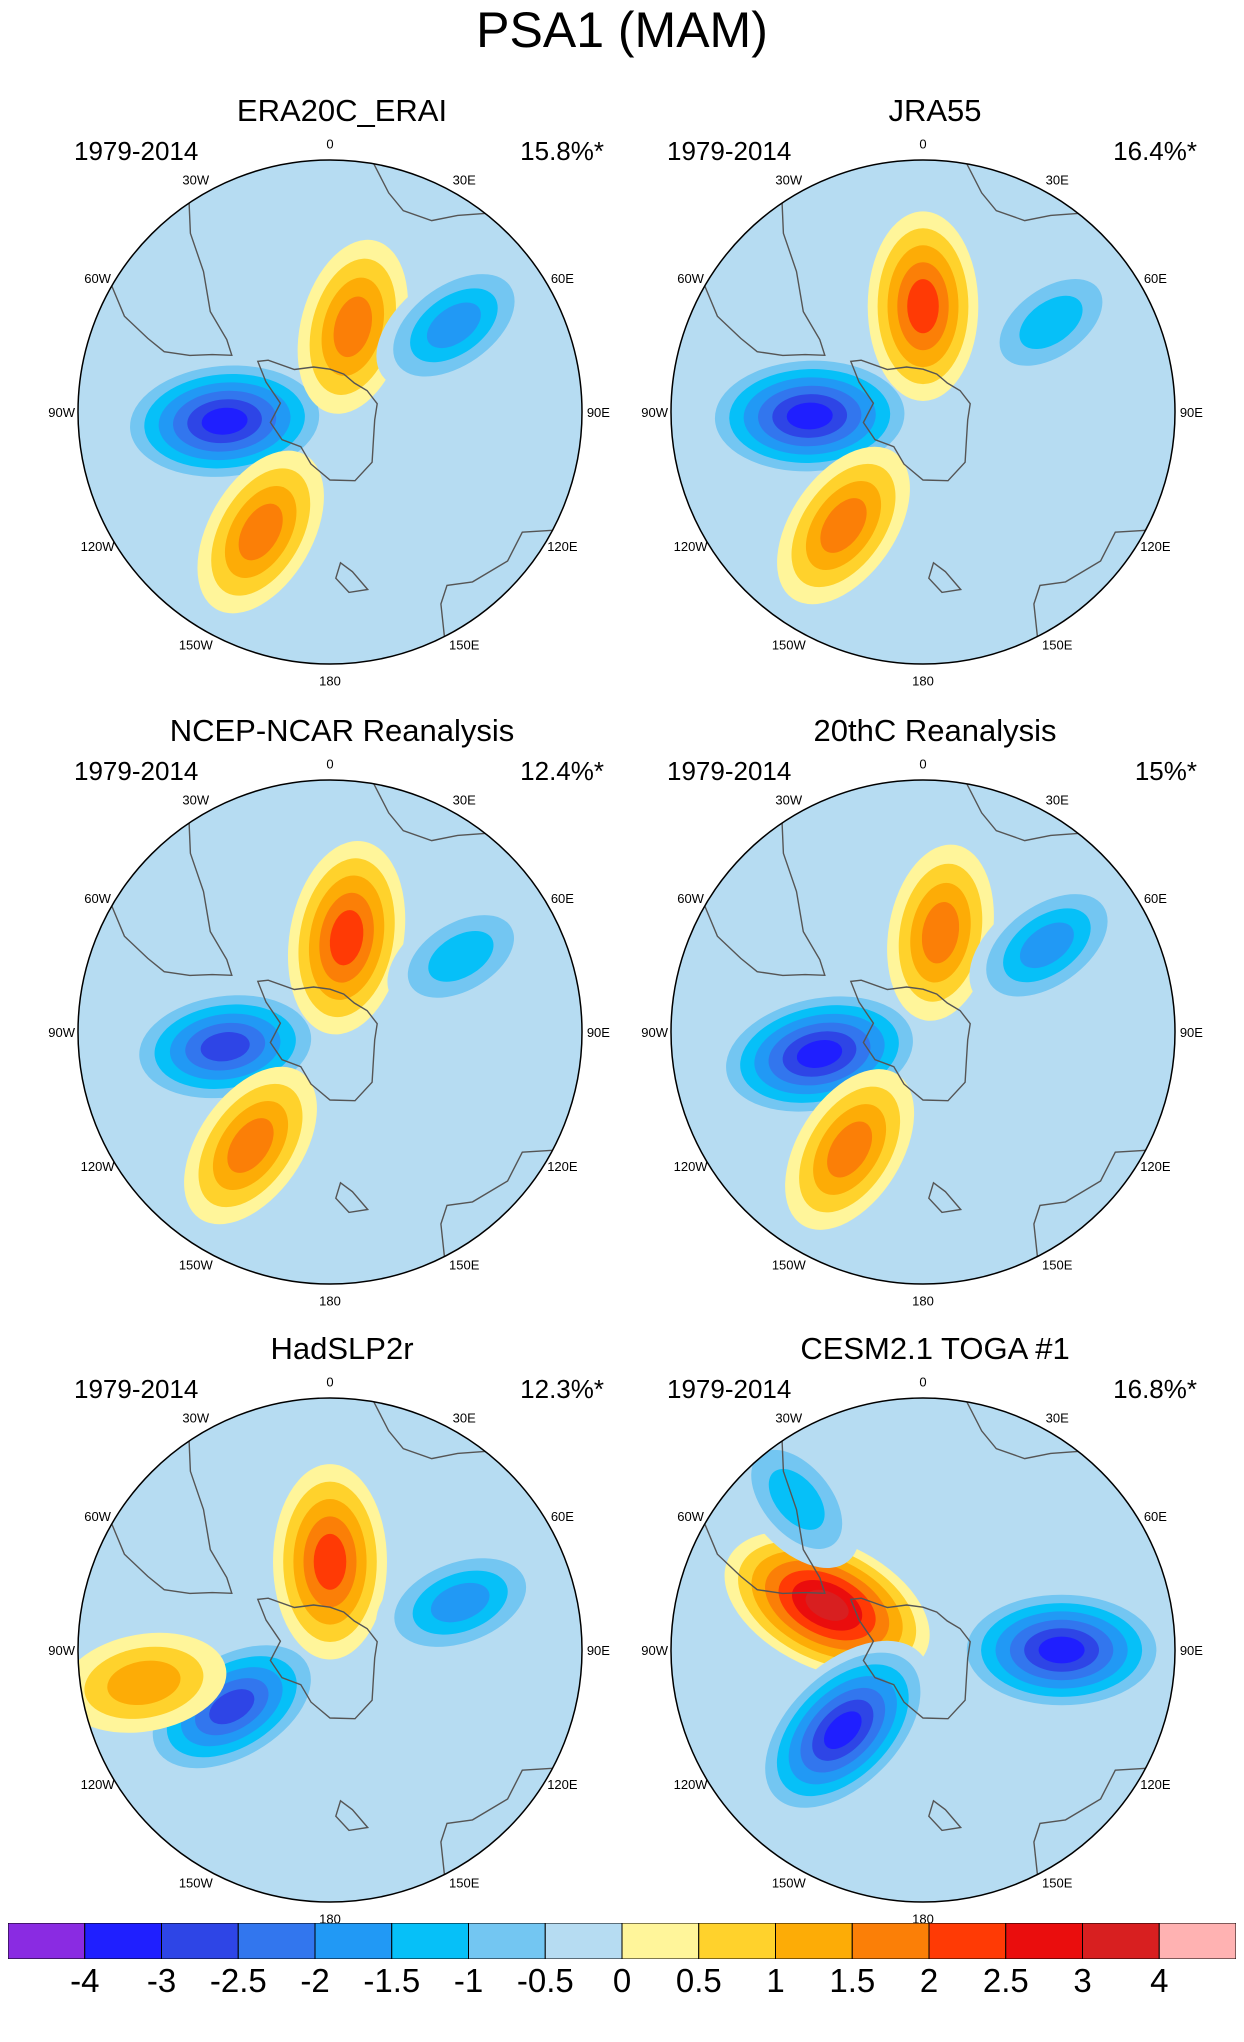 The width and height of the screenshot is (1244, 2042). I want to click on longitude-label: 150W, so click(196, 1264).